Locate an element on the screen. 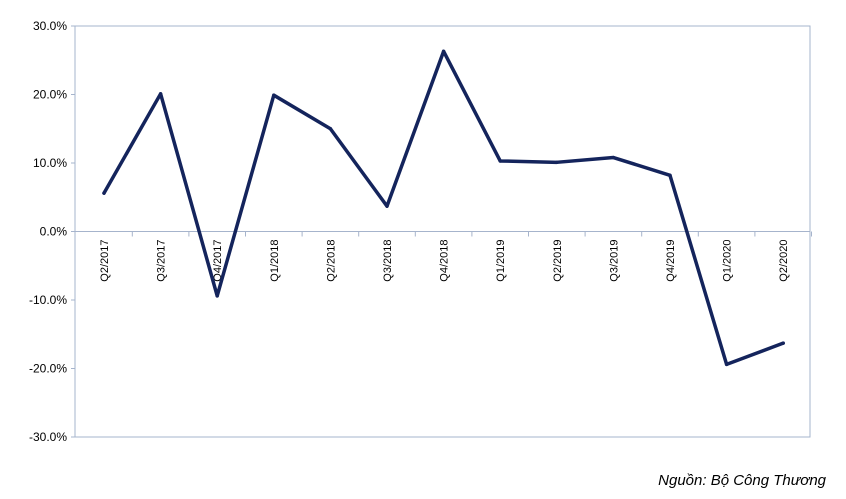 This screenshot has height=499, width=846. x-tick-label: Q1/2018 is located at coordinates (275, 261).